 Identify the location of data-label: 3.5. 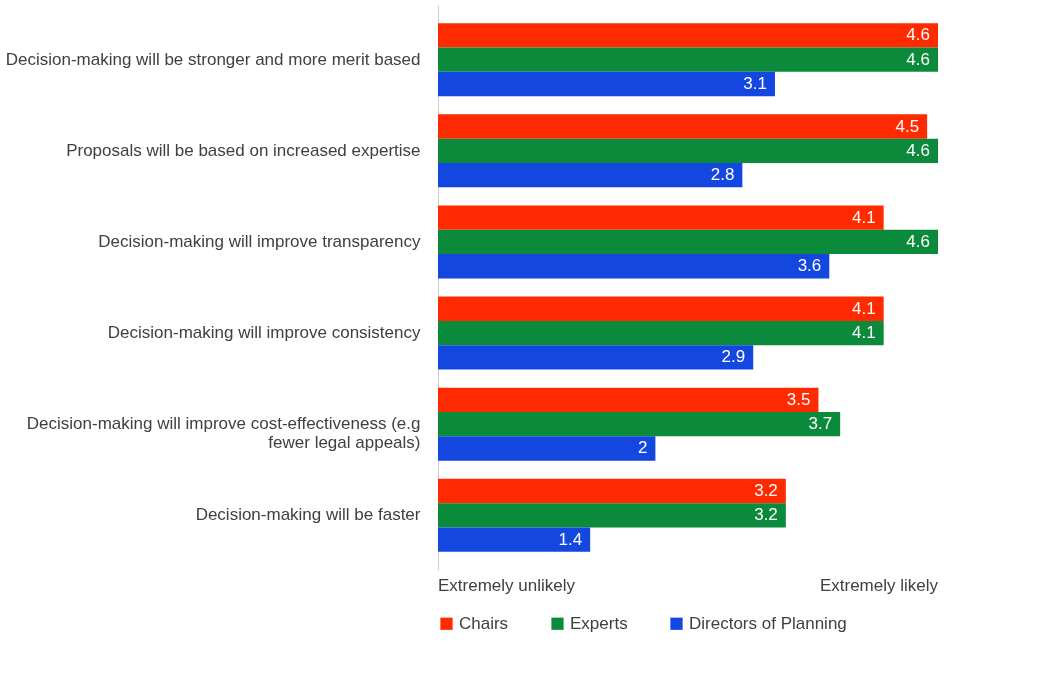
(798, 399).